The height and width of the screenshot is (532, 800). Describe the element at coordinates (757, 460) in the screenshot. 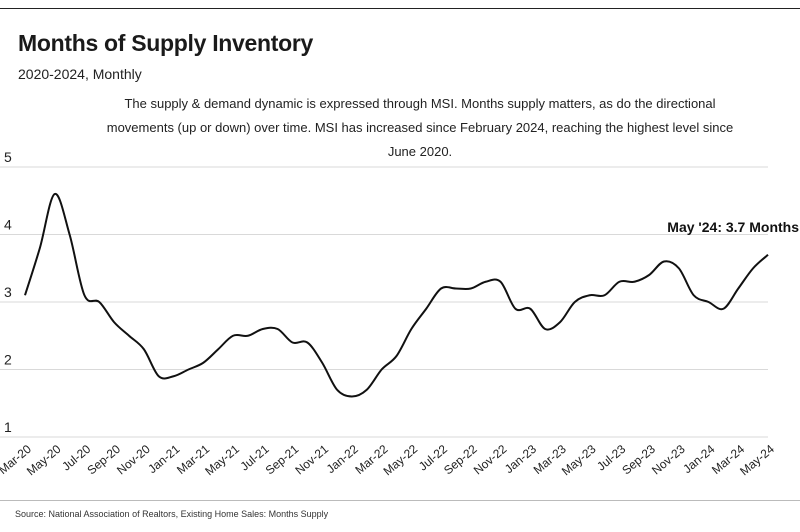

I see `x-tick-label: May-24` at that location.